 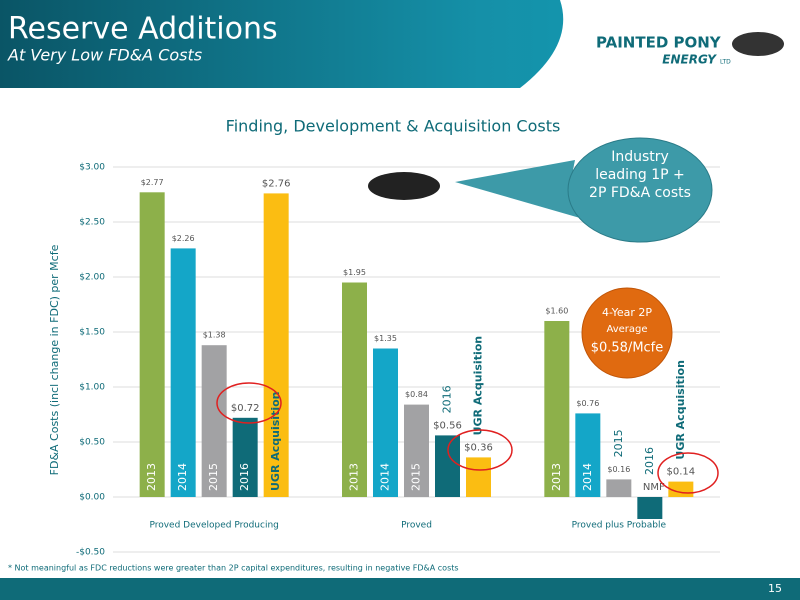 I want to click on logo-text: ENERGY, so click(x=689, y=60).